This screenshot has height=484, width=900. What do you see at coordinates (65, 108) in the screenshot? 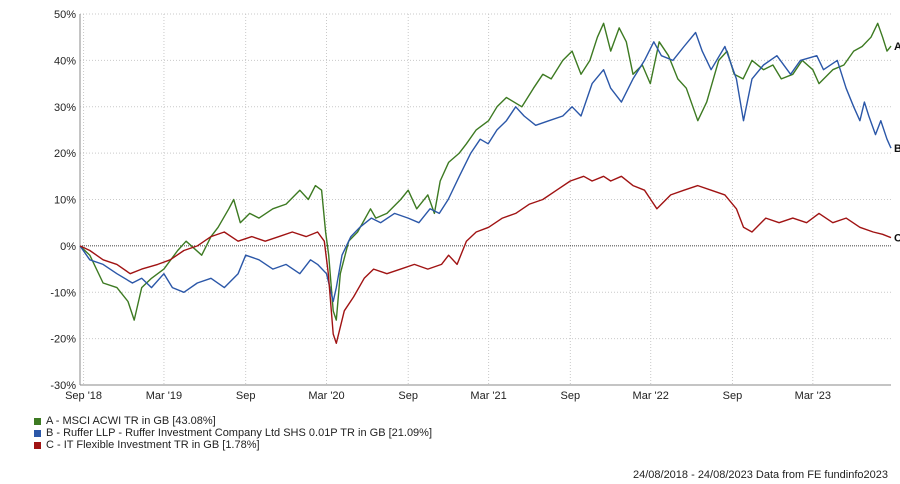
I see `y-tick-label: 30%` at bounding box center [65, 108].